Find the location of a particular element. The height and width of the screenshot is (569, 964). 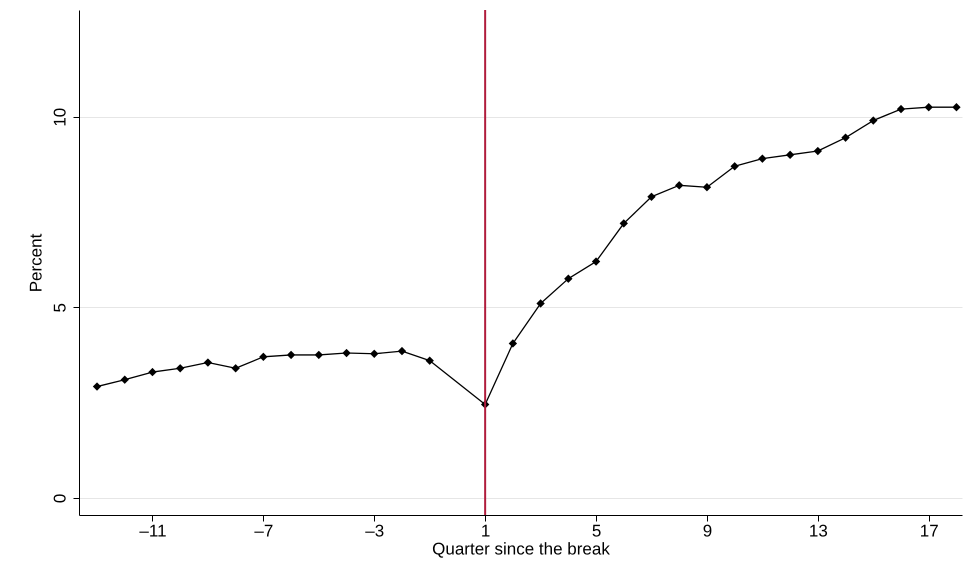

y-axis-title: Percent is located at coordinates (36, 262).